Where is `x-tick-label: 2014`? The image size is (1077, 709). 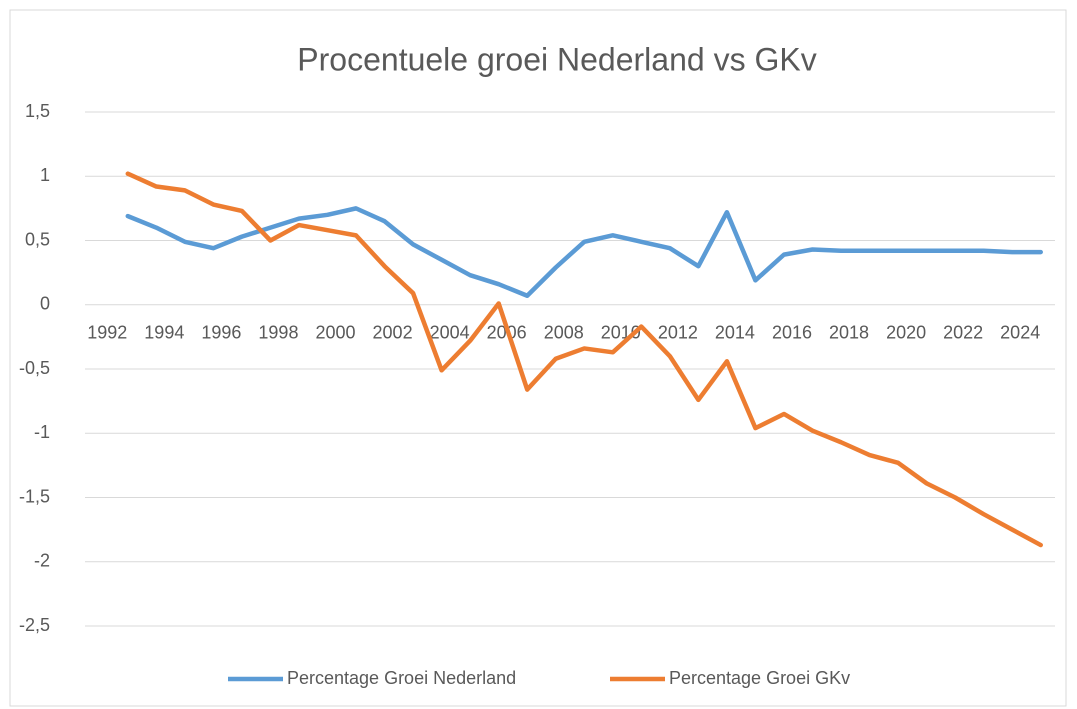
x-tick-label: 2014 is located at coordinates (735, 333).